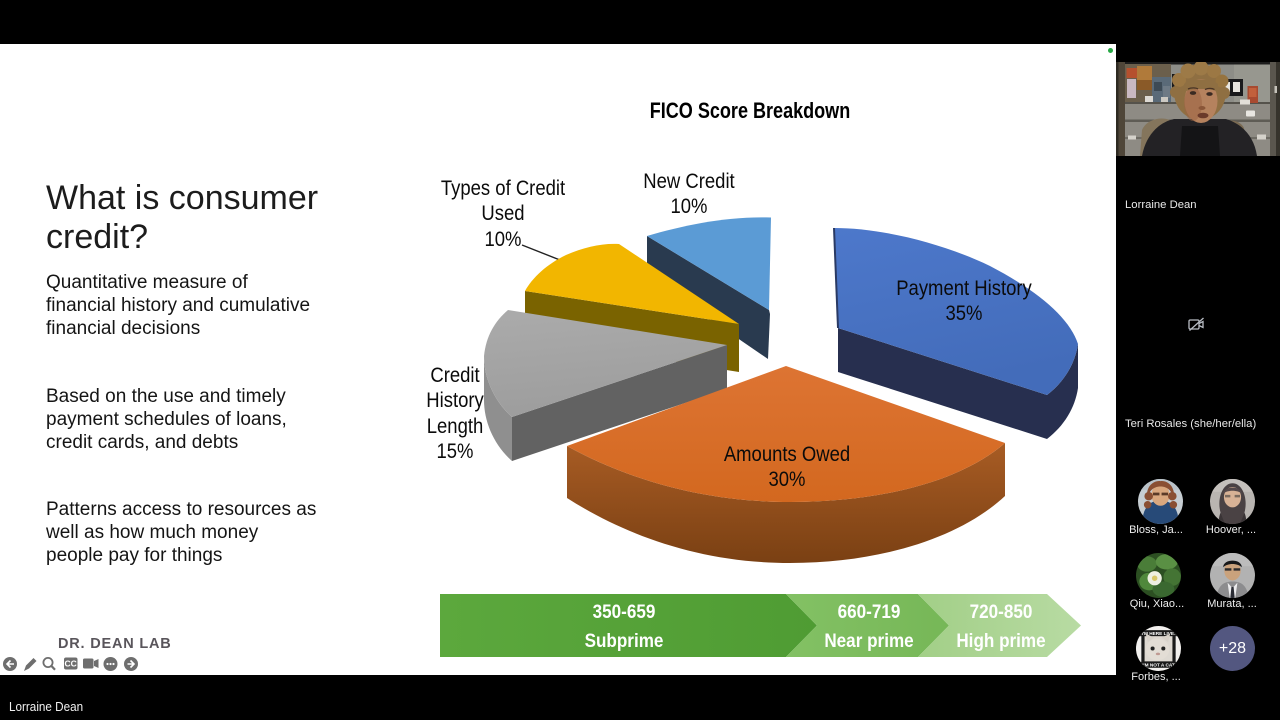 The image size is (1280, 720). What do you see at coordinates (1158, 665) in the screenshot?
I see `svg-text: I'M NOT A CAT` at bounding box center [1158, 665].